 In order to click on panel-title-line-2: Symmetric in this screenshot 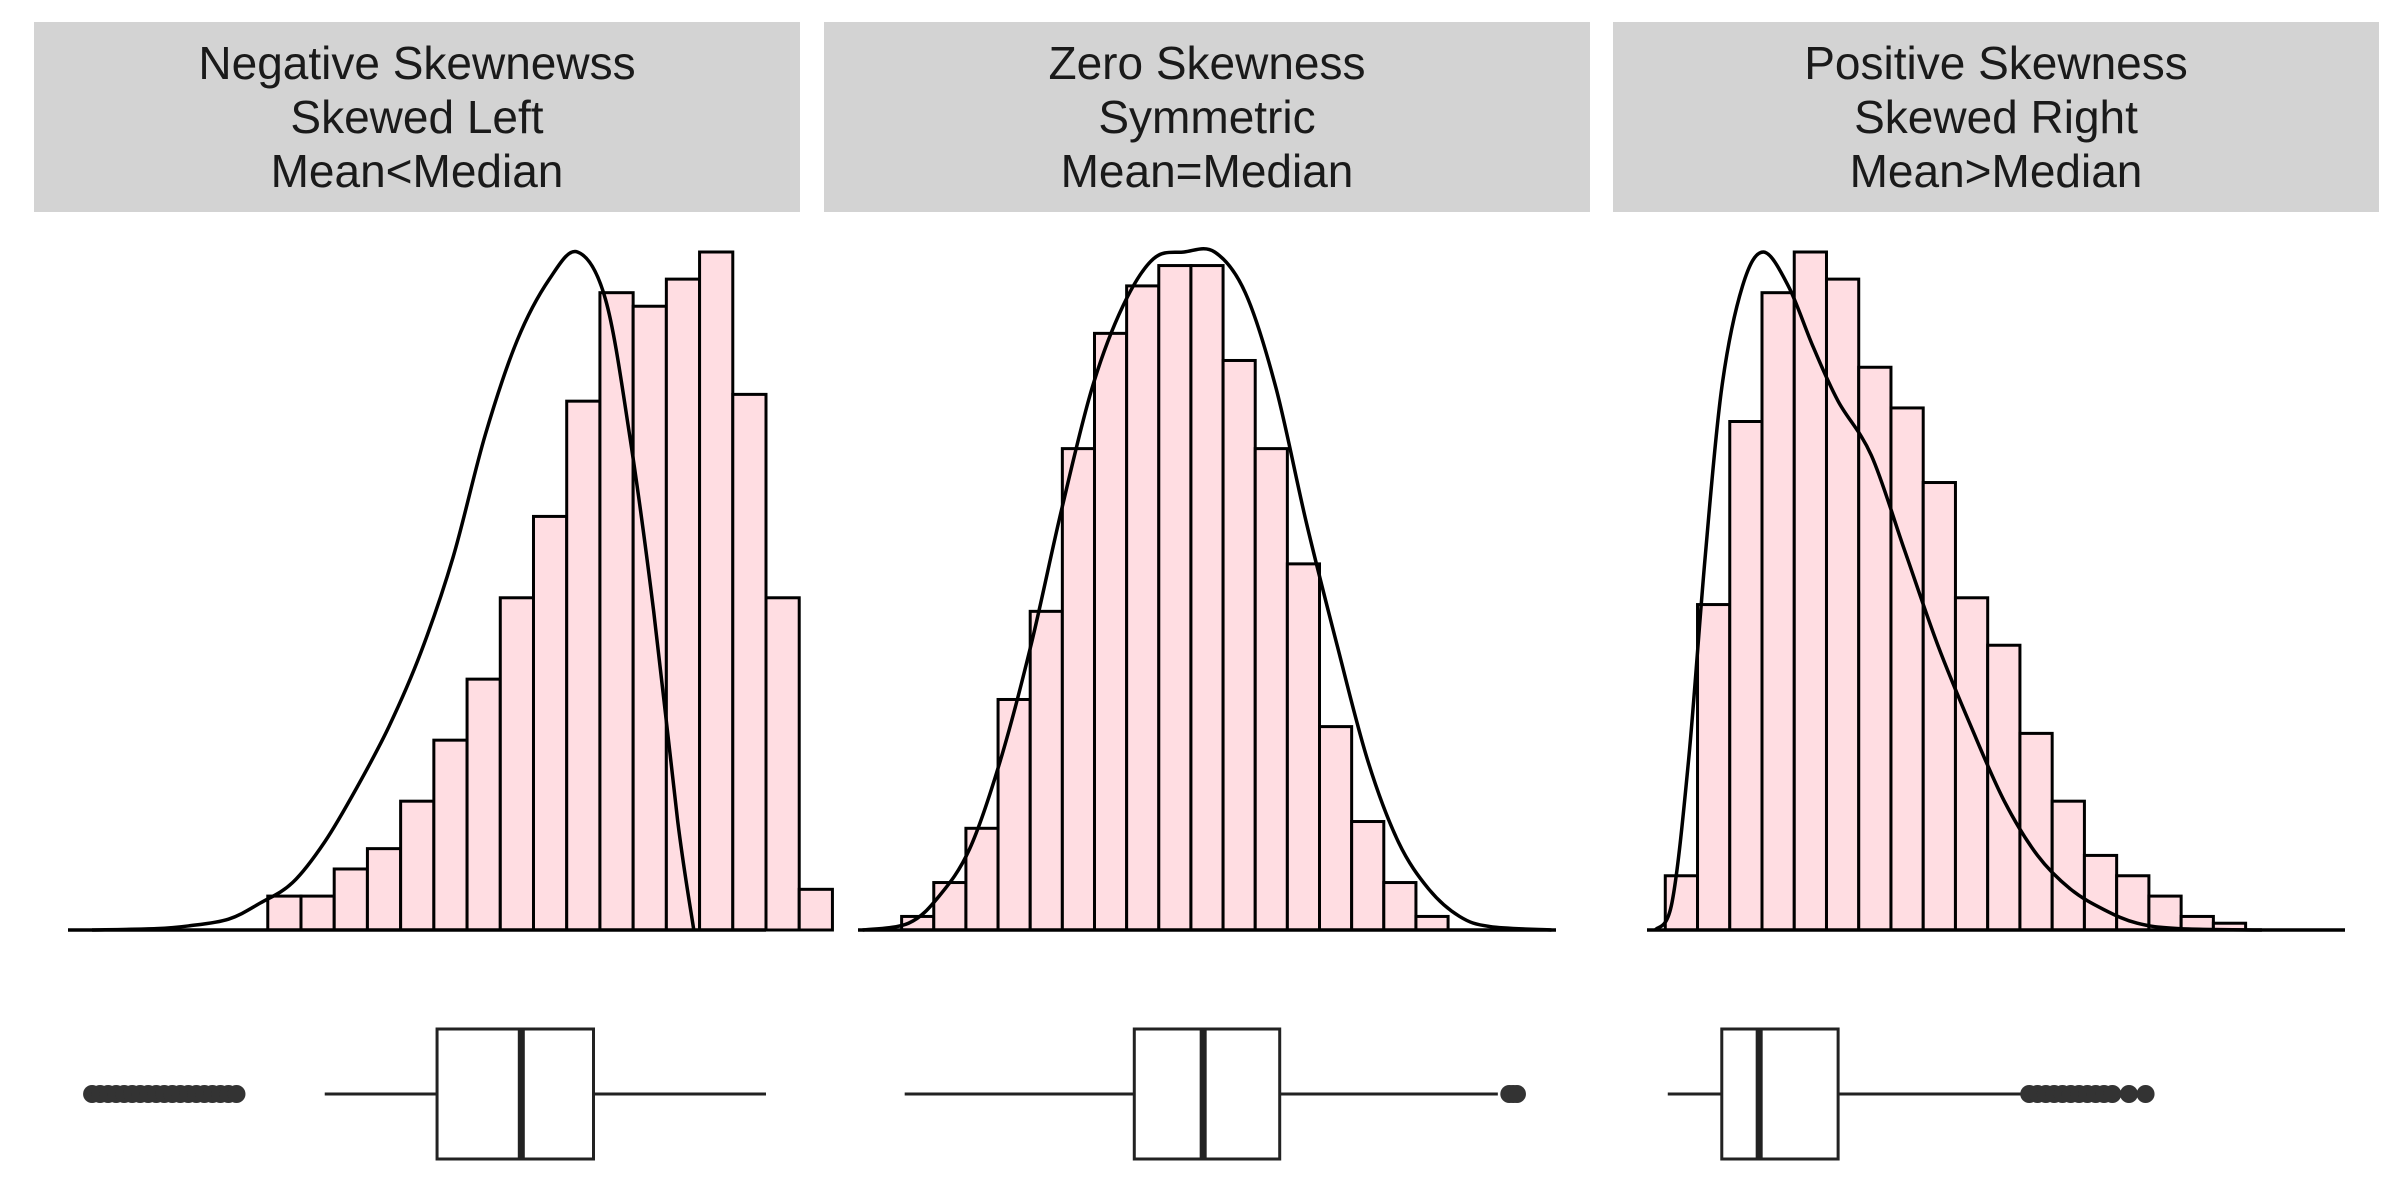, I will do `click(1207, 117)`.